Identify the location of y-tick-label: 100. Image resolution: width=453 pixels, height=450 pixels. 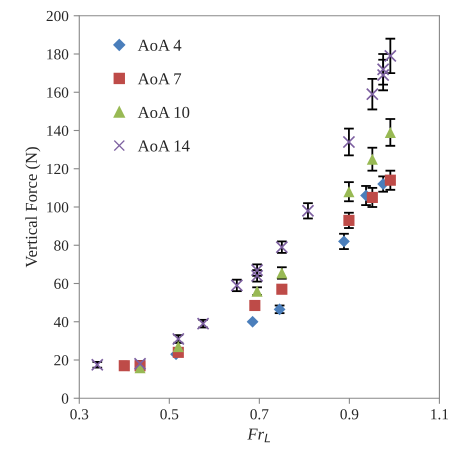
(57, 207).